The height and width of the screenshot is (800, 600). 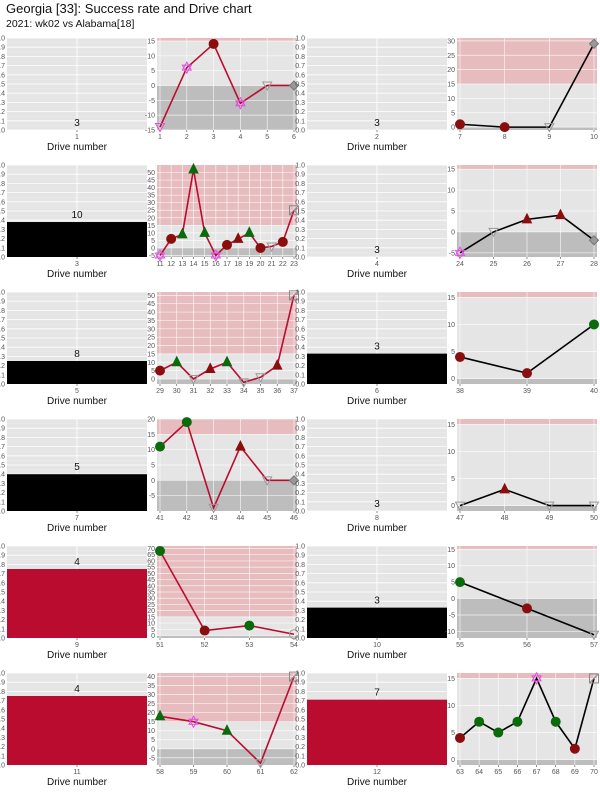 I want to click on x-tick-label: 40, so click(x=594, y=391).